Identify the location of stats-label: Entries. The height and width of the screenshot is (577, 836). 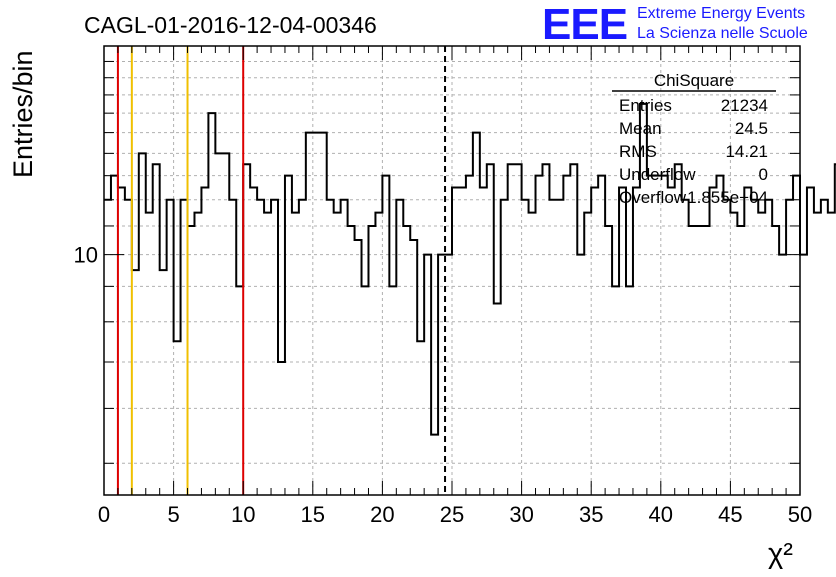
(645, 105).